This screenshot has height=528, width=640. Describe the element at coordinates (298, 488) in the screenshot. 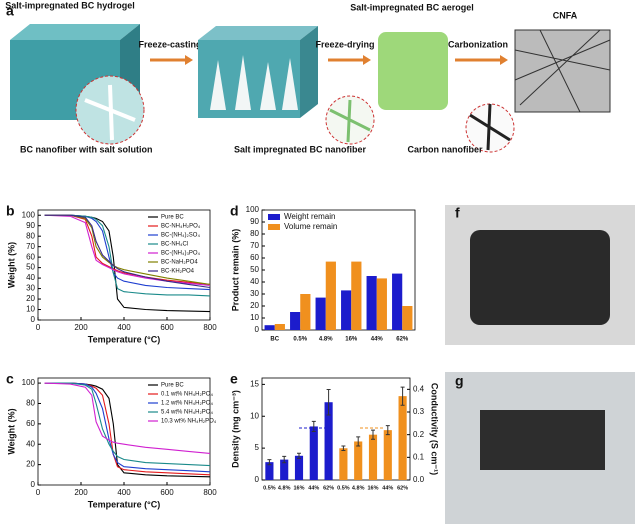

I see `x-tick-label: 16%` at that location.